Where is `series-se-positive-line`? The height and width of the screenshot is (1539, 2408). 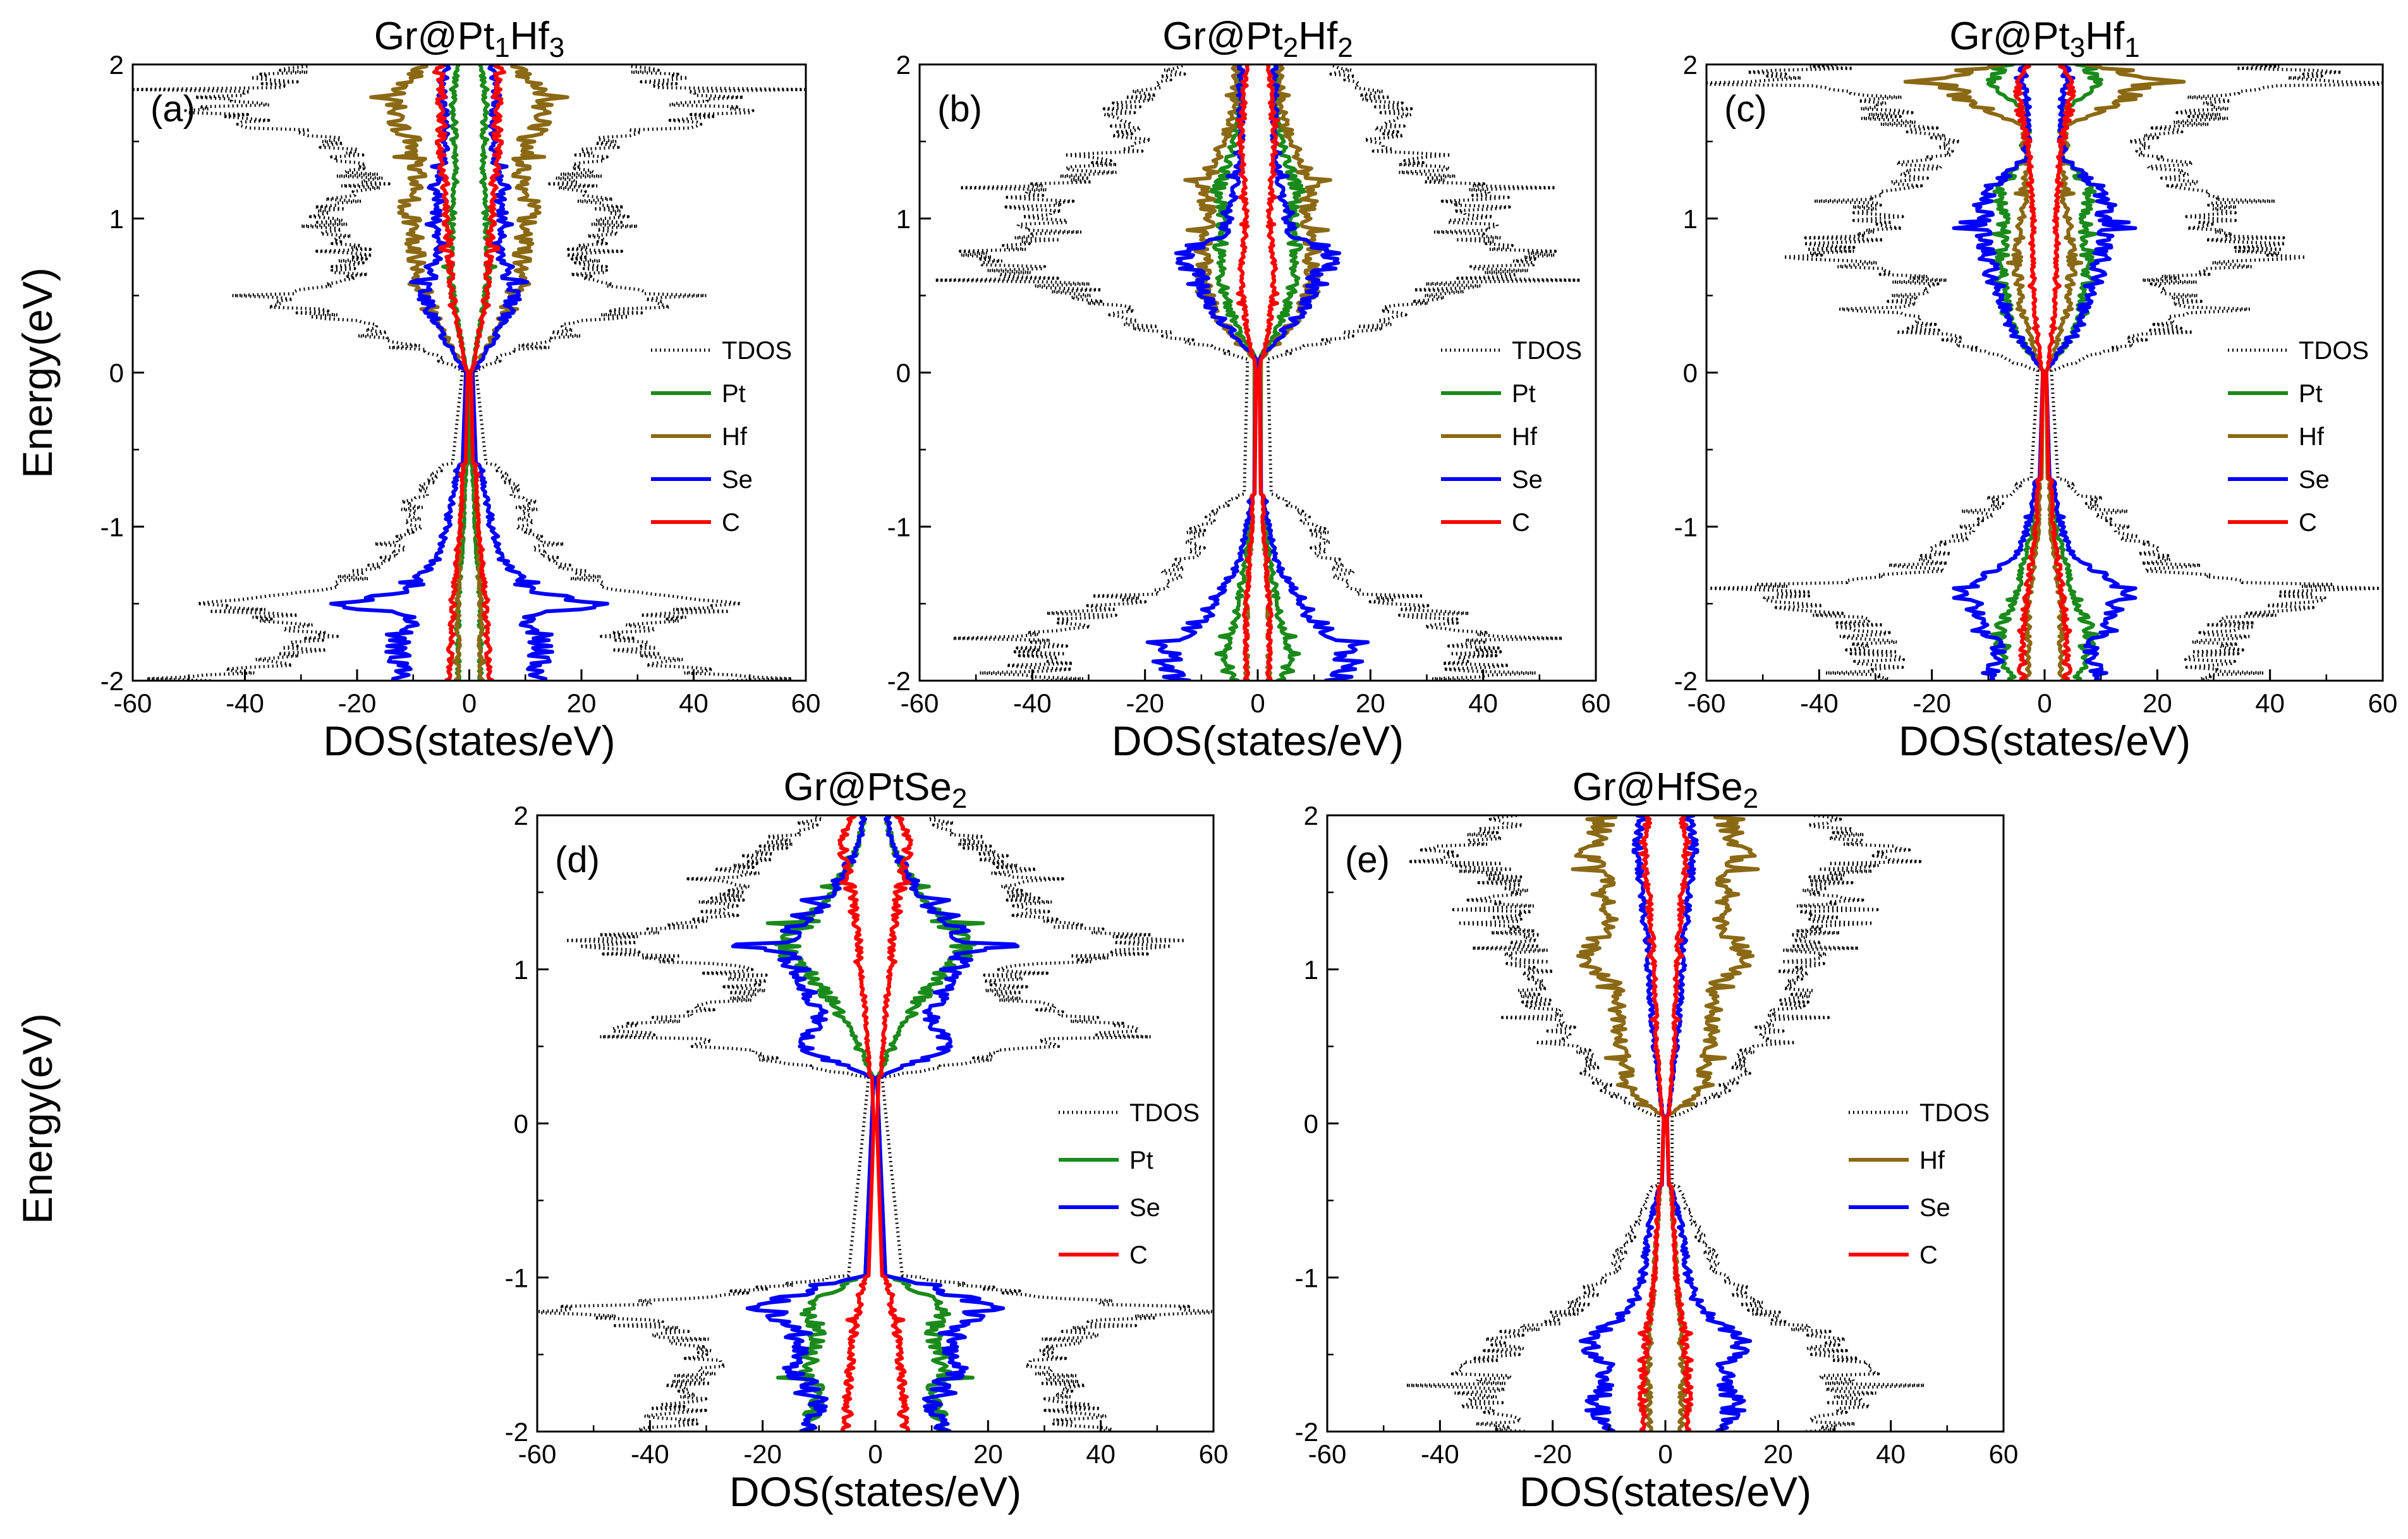
series-se-positive-line is located at coordinates (948, 1123).